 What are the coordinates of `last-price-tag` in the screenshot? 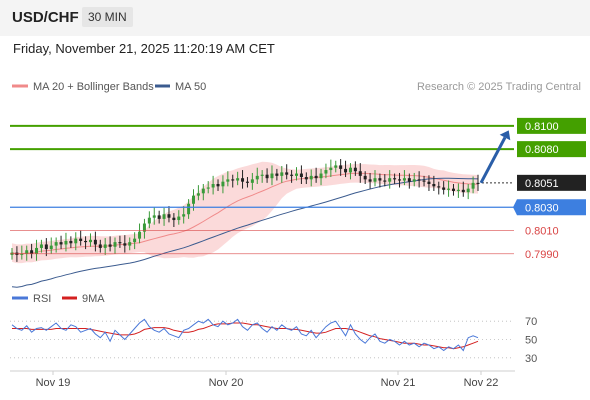 It's located at (551, 182).